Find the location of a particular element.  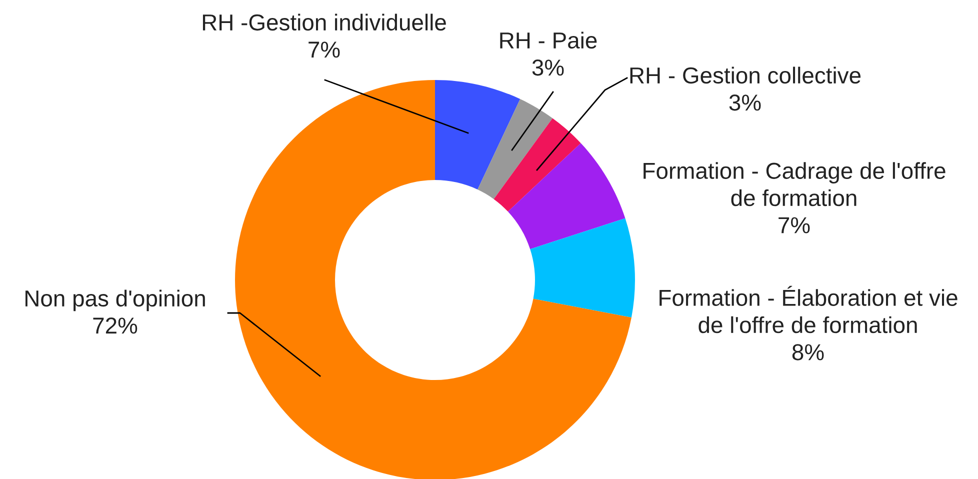

slice-label: RH - Paie is located at coordinates (548, 40).